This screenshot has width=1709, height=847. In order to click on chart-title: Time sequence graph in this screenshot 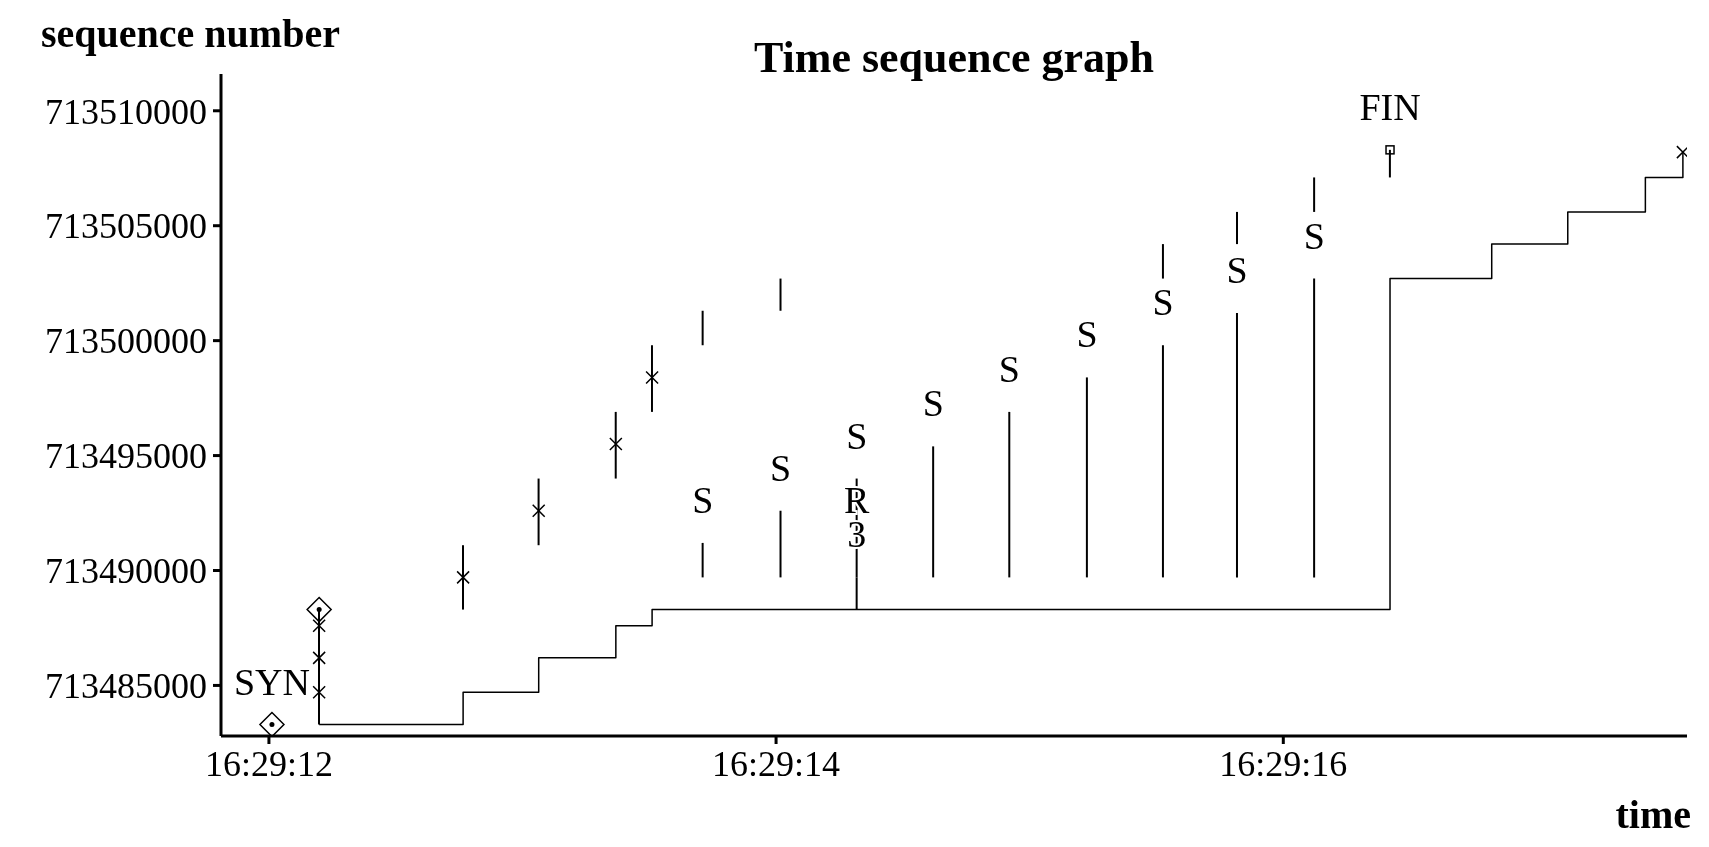, I will do `click(954, 57)`.